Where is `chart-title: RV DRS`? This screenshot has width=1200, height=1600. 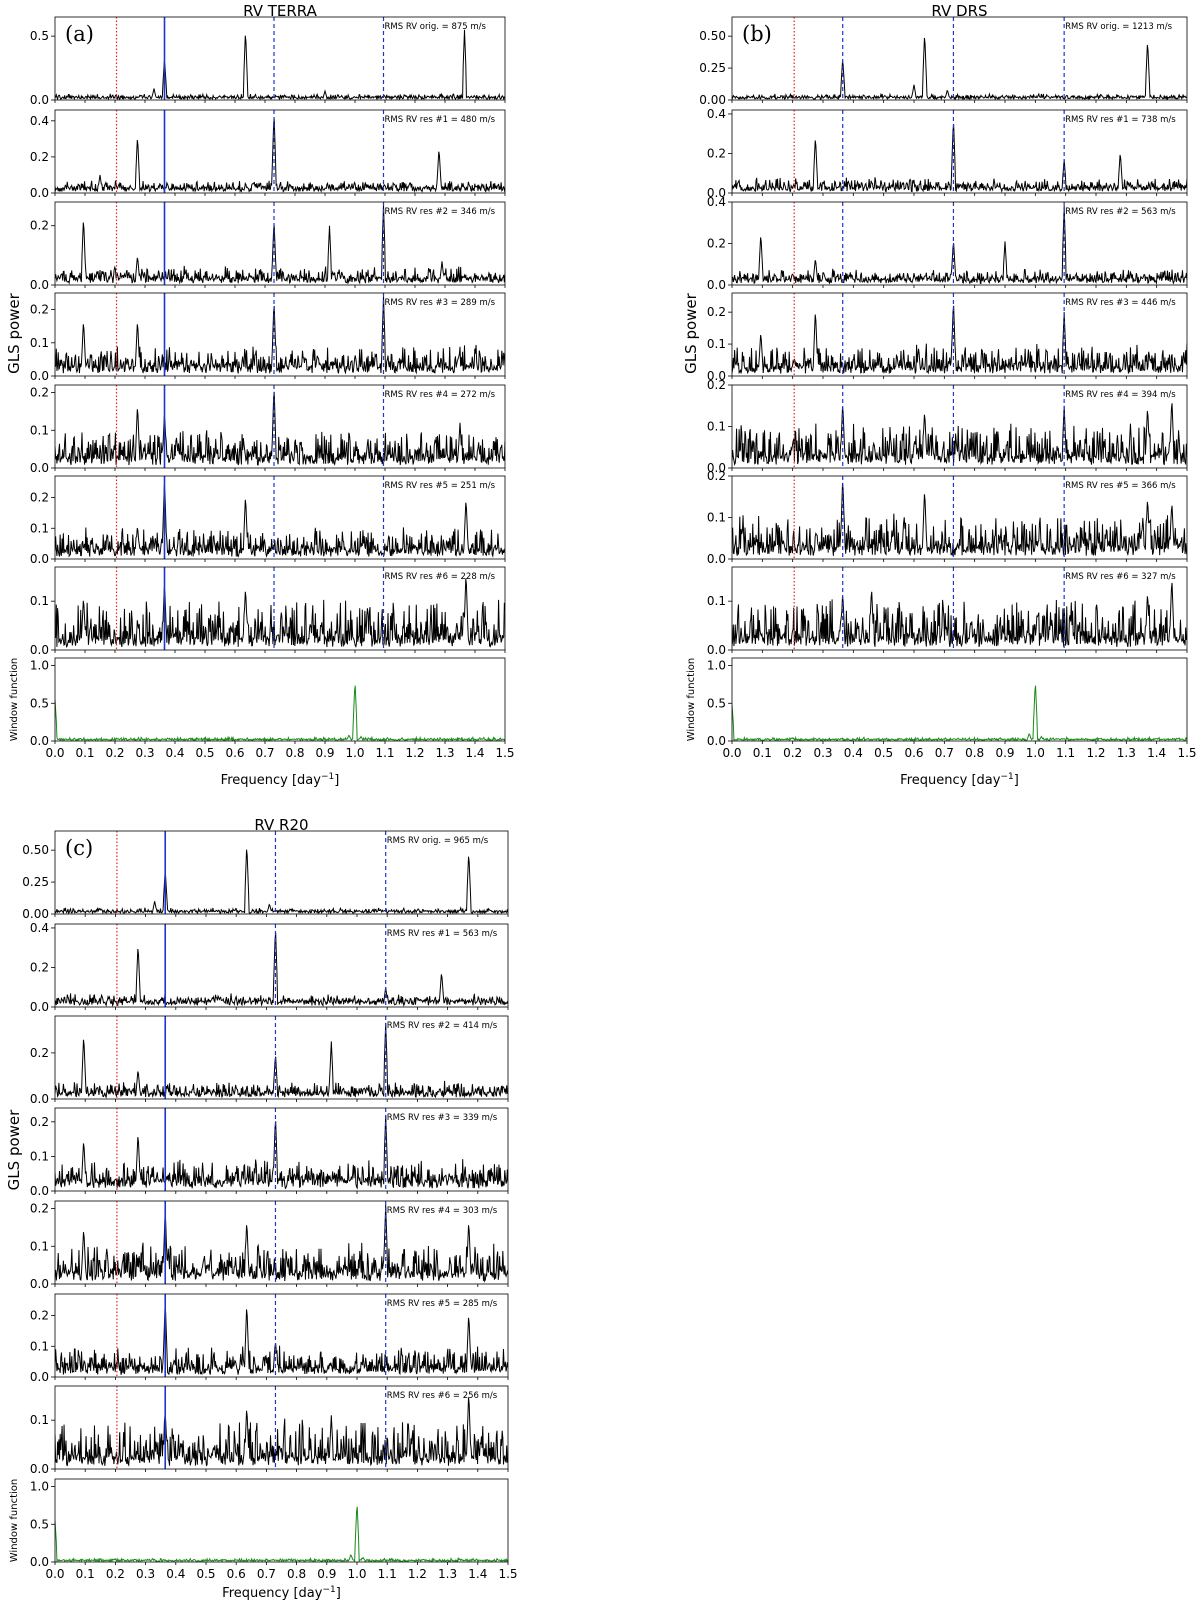 chart-title: RV DRS is located at coordinates (959, 11).